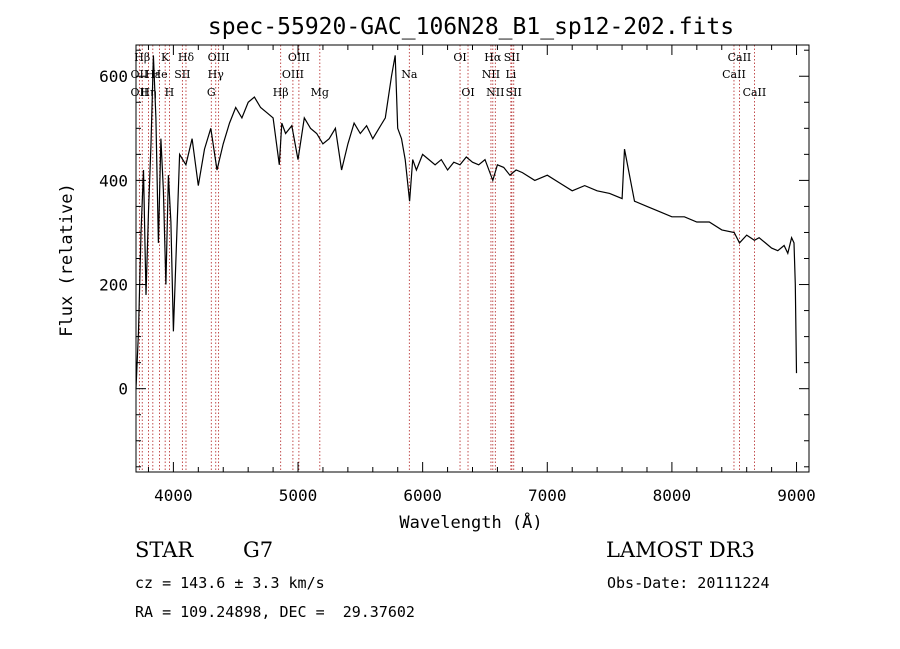  What do you see at coordinates (422, 495) in the screenshot?
I see `x-tick-label: 6000` at bounding box center [422, 495].